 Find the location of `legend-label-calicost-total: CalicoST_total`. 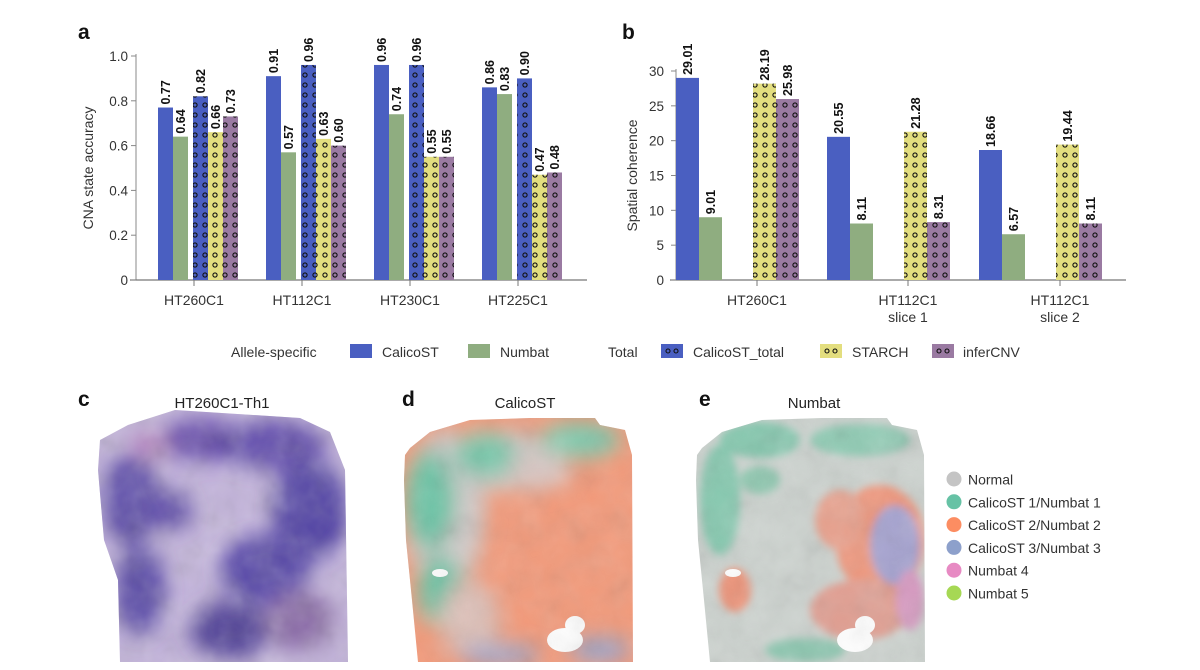

legend-label-calicost-total: CalicoST_total is located at coordinates (738, 352).